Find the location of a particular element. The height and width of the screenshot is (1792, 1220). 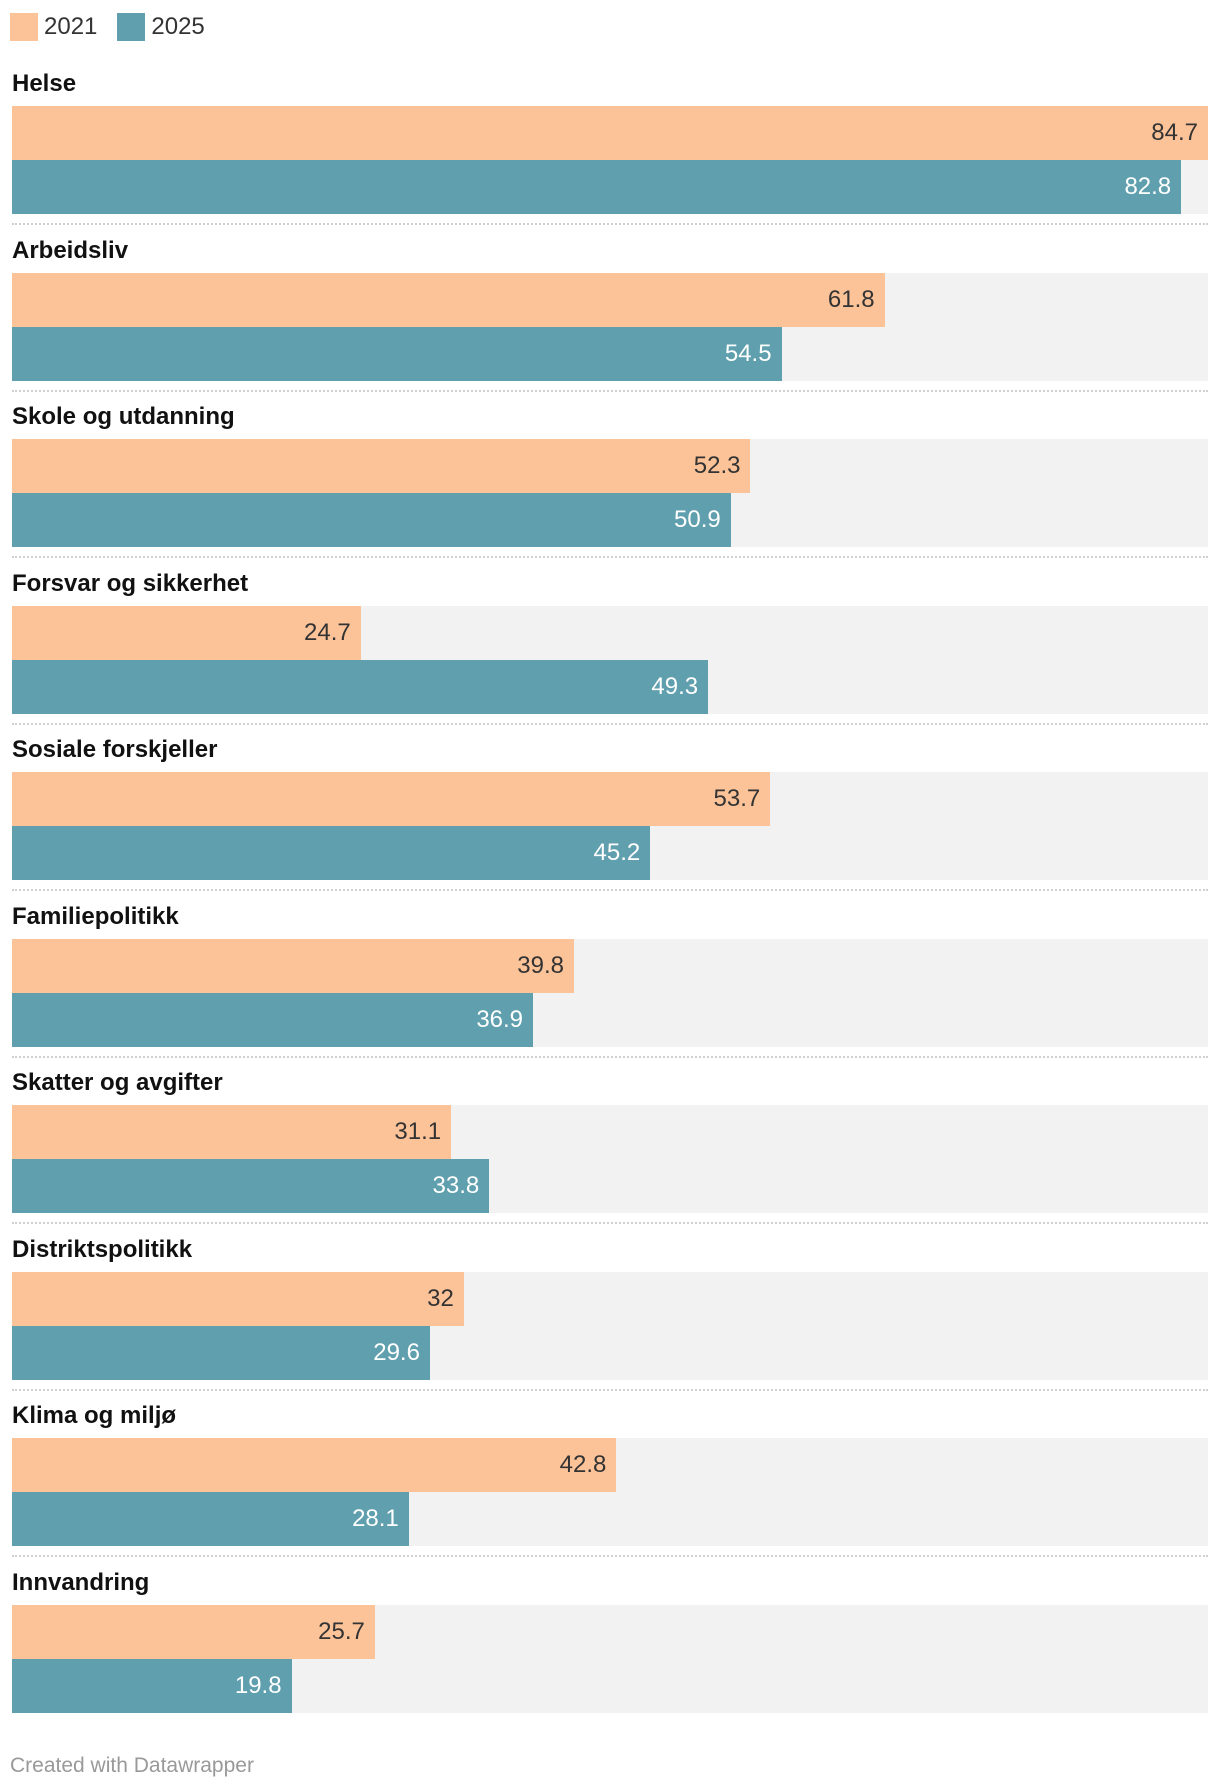

bar-skole-og-utdanning-2025 is located at coordinates (371, 520).